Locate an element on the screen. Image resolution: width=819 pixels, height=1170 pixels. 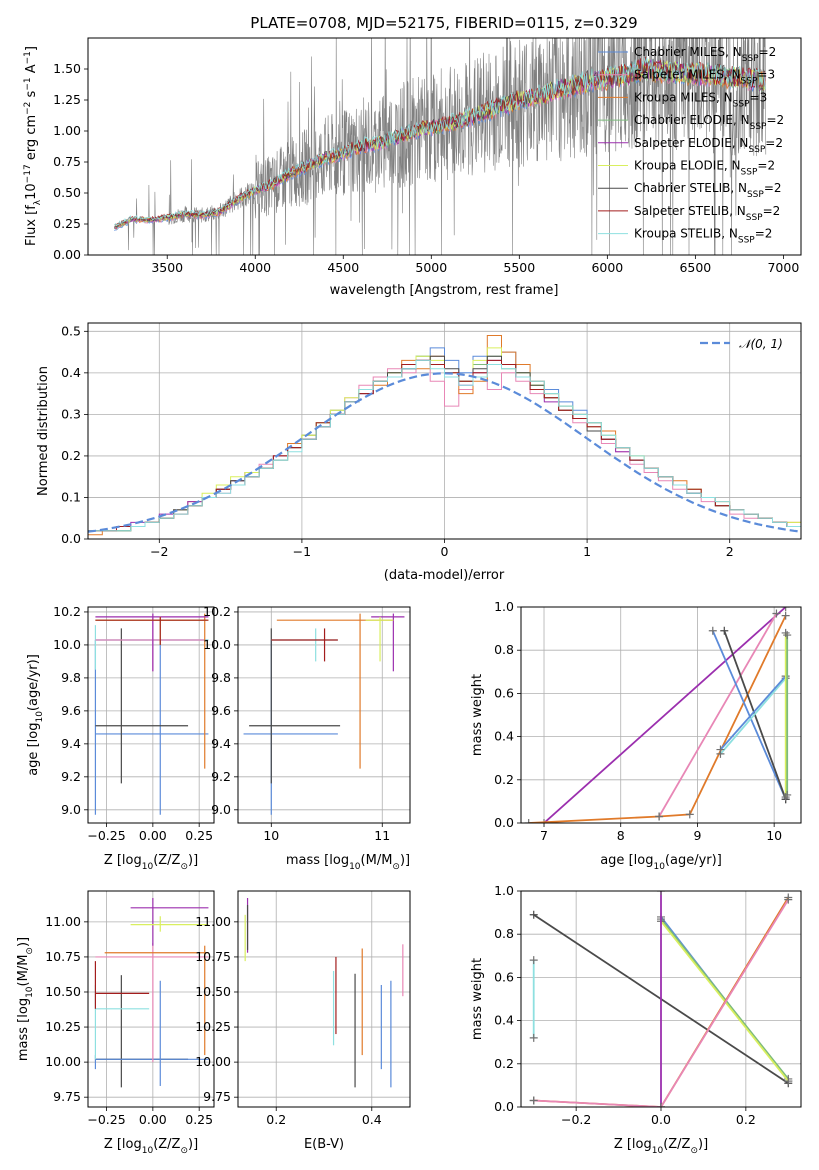
x-tick-label: 4000 is located at coordinates (255, 267).